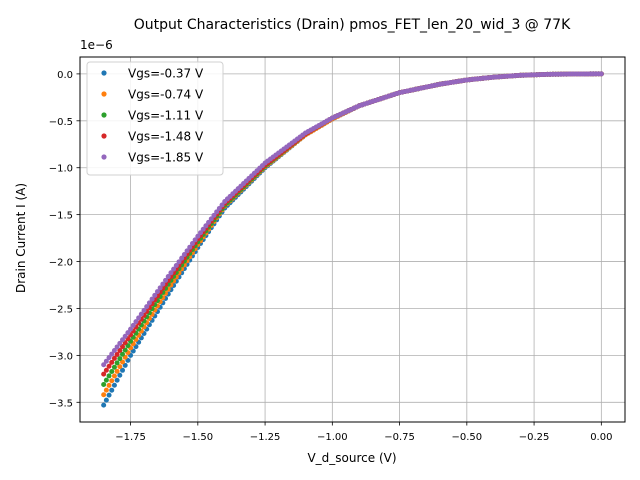 This screenshot has width=640, height=480. What do you see at coordinates (466, 437) in the screenshot?
I see `x-tick-label: −0.50` at bounding box center [466, 437].